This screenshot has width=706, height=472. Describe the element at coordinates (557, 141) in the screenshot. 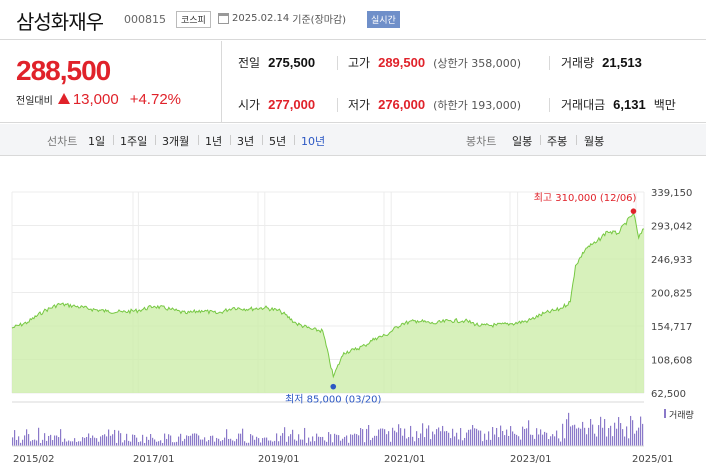

I see `tab-weekly: 주봉` at that location.